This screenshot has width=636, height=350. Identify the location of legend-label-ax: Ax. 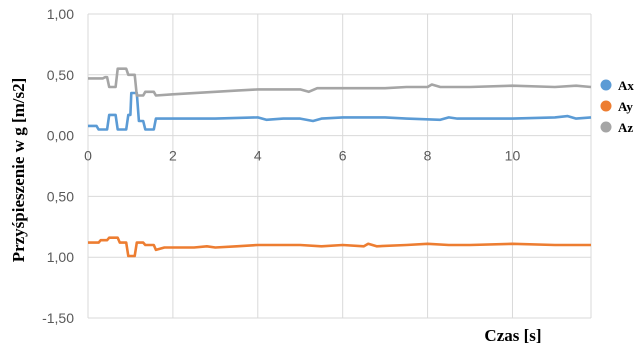
(626, 85).